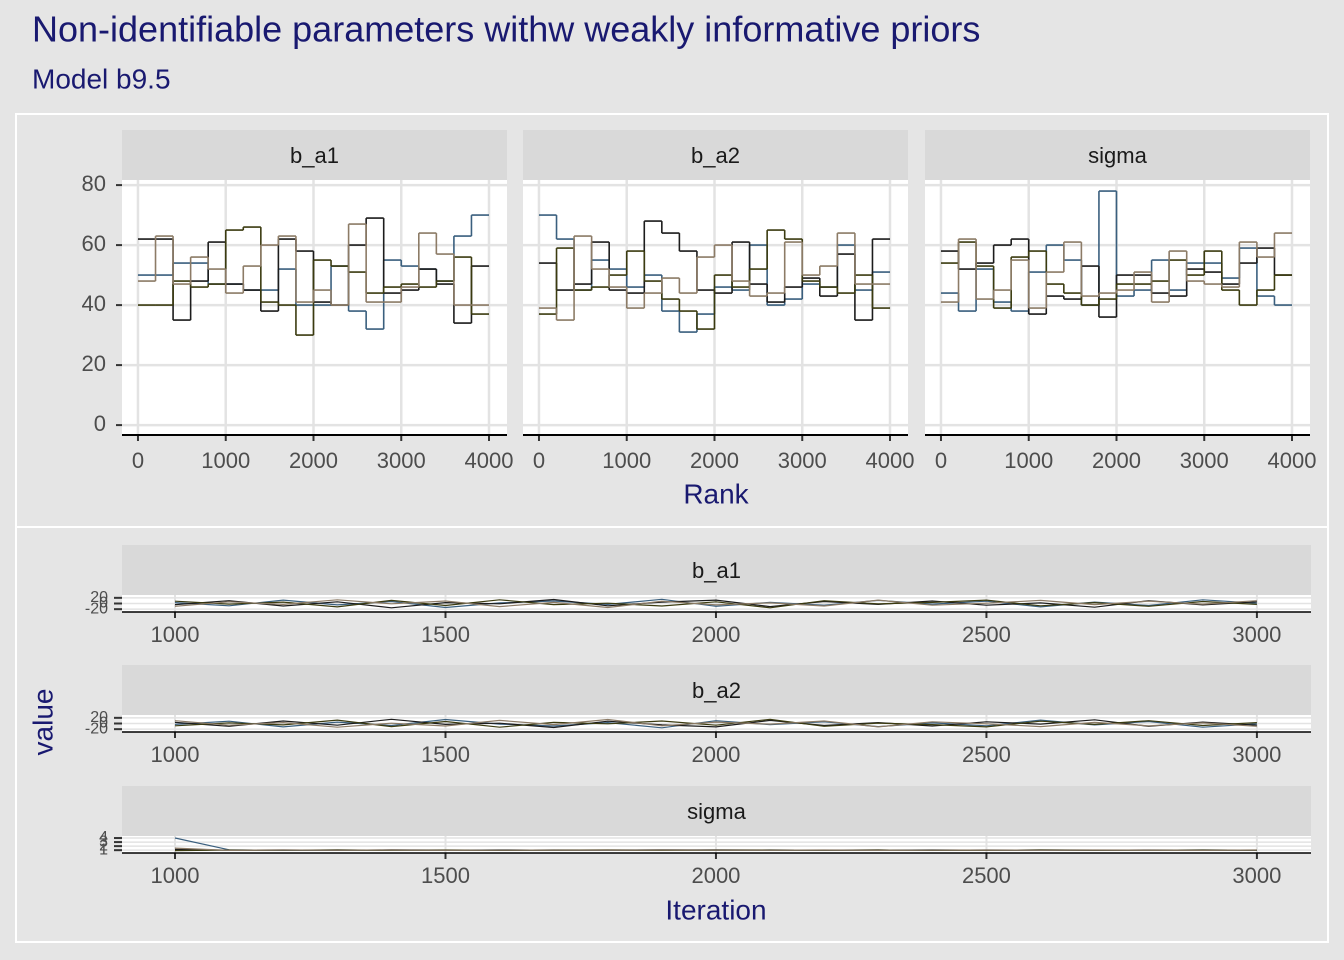 The width and height of the screenshot is (1344, 960). I want to click on x-axis-title: Rank, so click(716, 493).